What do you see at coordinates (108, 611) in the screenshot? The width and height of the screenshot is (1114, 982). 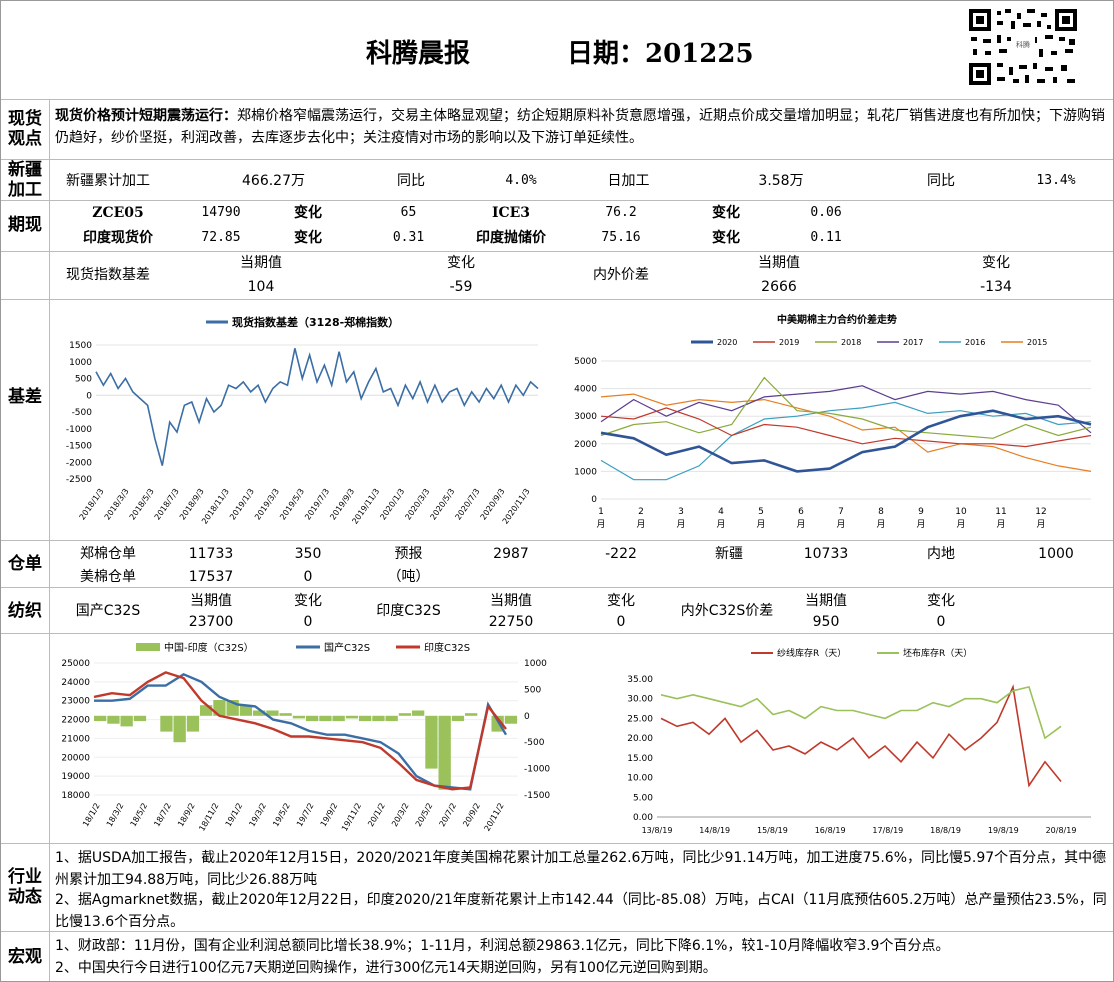 I see `domestic-c32s-label: 国产C32S` at bounding box center [108, 611].